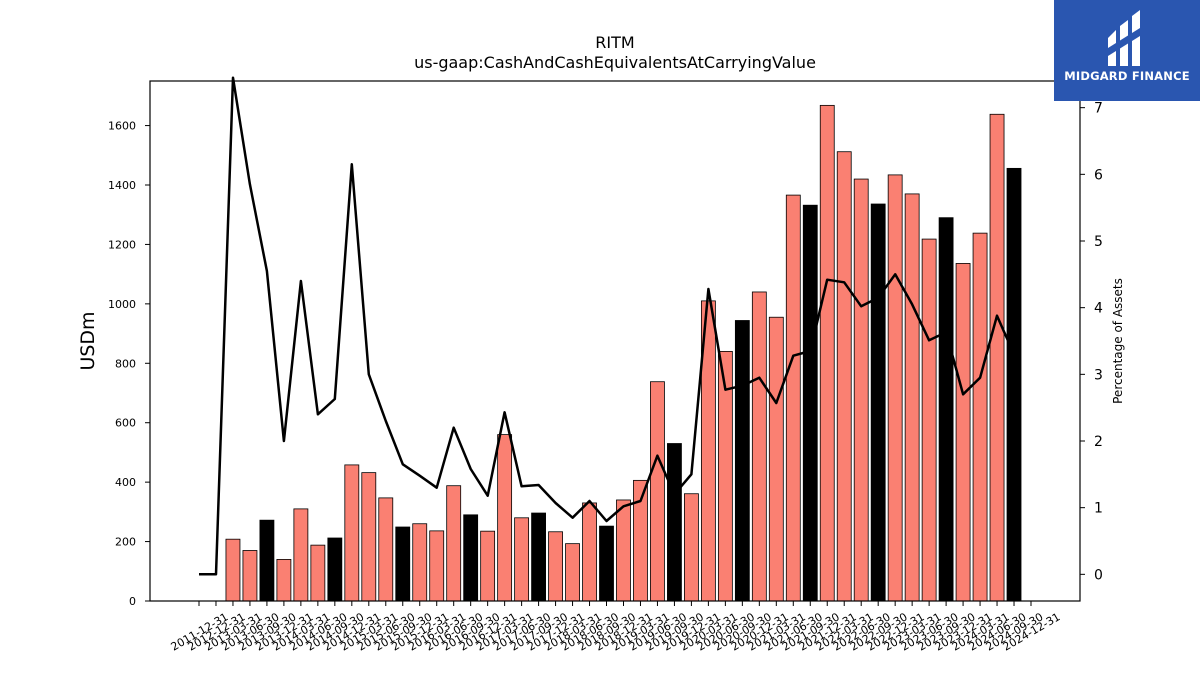 This screenshot has width=1200, height=675. Describe the element at coordinates (125, 542) in the screenshot. I see `y-tick-label-left: 200` at that location.